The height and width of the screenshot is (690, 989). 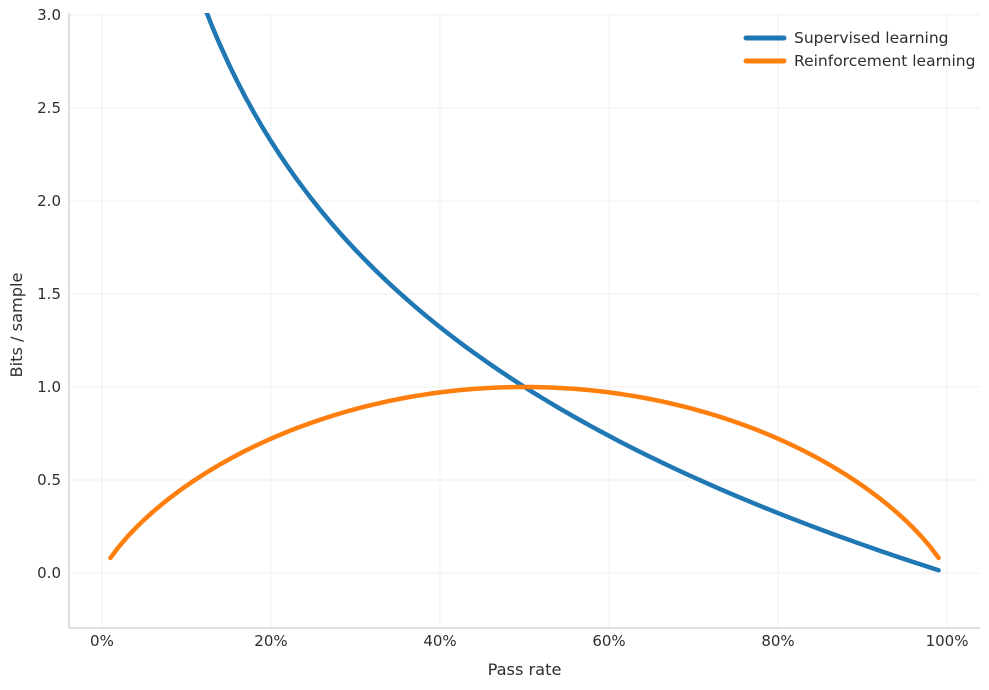 What do you see at coordinates (16, 324) in the screenshot?
I see `y-axis-label: Bits / sample` at bounding box center [16, 324].